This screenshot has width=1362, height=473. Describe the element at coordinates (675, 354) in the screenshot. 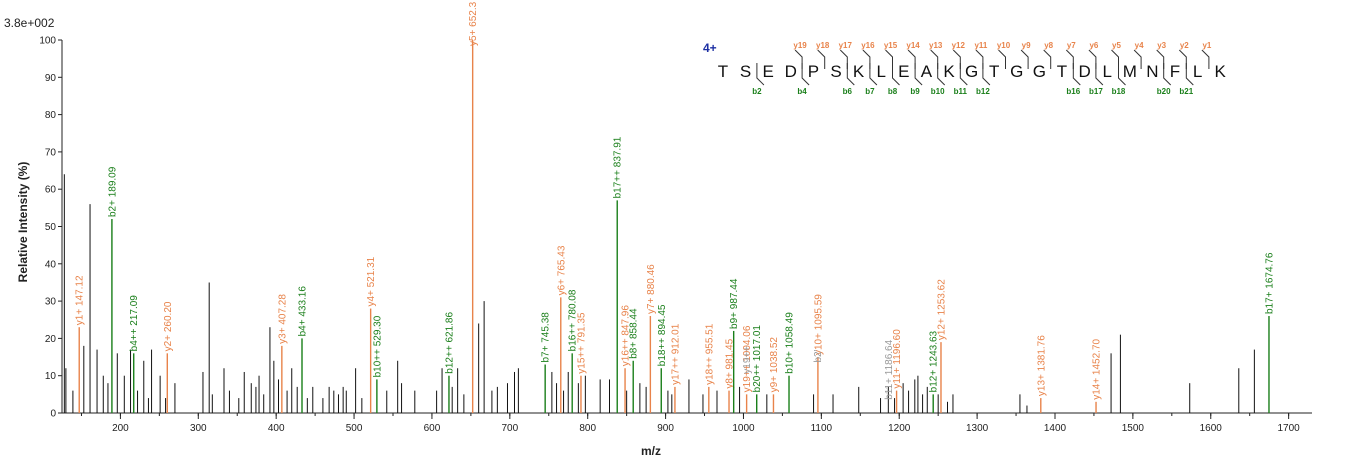

I see `peak-label: y17++ 912.01` at that location.